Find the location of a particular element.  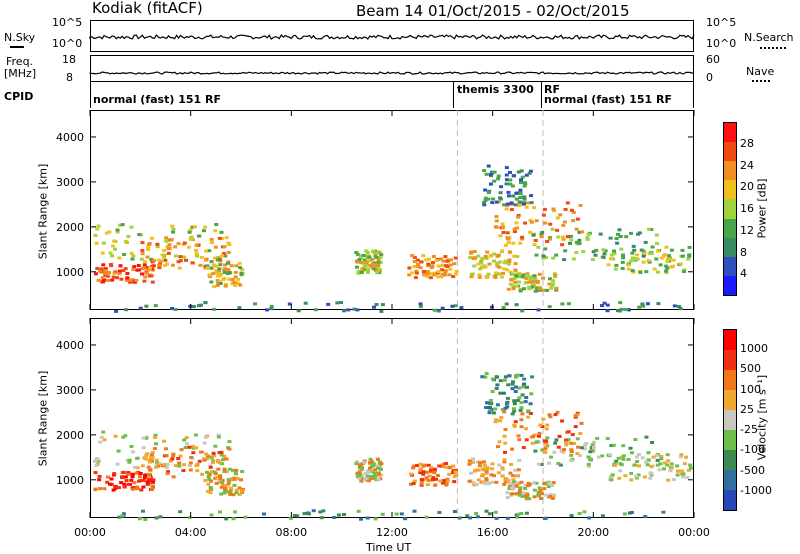

colorbar-segment is located at coordinates (730, 133).